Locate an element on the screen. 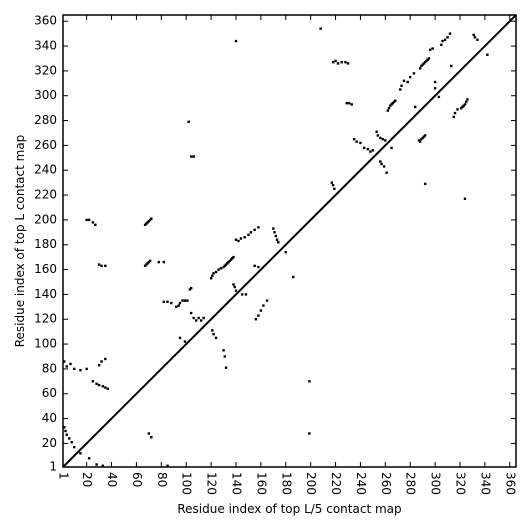 The width and height of the screenshot is (531, 531). y-tick-label: 100 is located at coordinates (45, 344).